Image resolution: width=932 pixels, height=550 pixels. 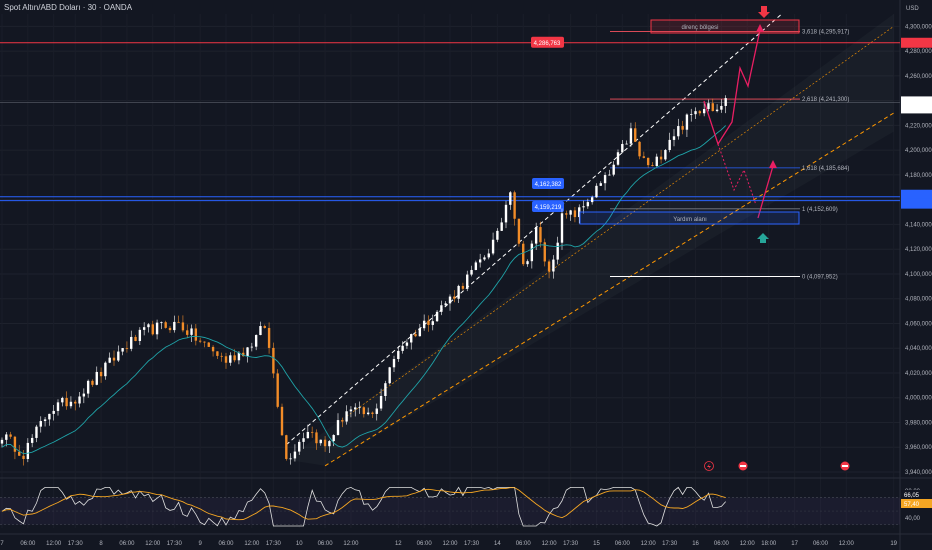 What do you see at coordinates (912, 109) in the screenshot?
I see `countdown-tag: 05:16` at bounding box center [912, 109].